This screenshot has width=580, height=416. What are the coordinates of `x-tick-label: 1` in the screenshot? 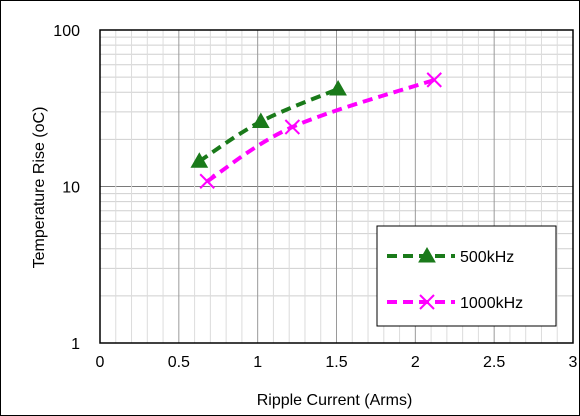 It's located at (257, 362).